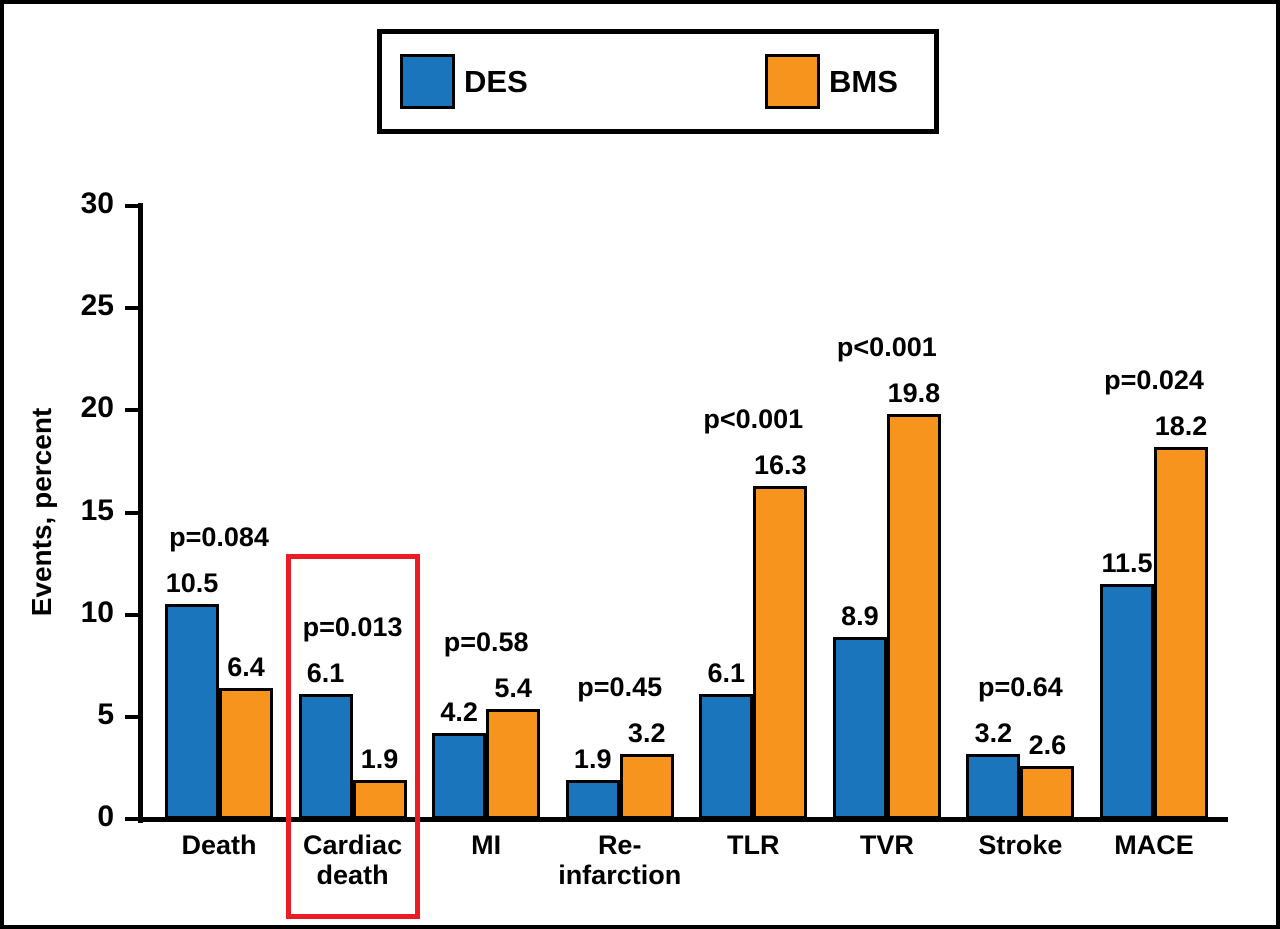 The width and height of the screenshot is (1280, 929). What do you see at coordinates (683, 819) in the screenshot?
I see `x-axis-line` at bounding box center [683, 819].